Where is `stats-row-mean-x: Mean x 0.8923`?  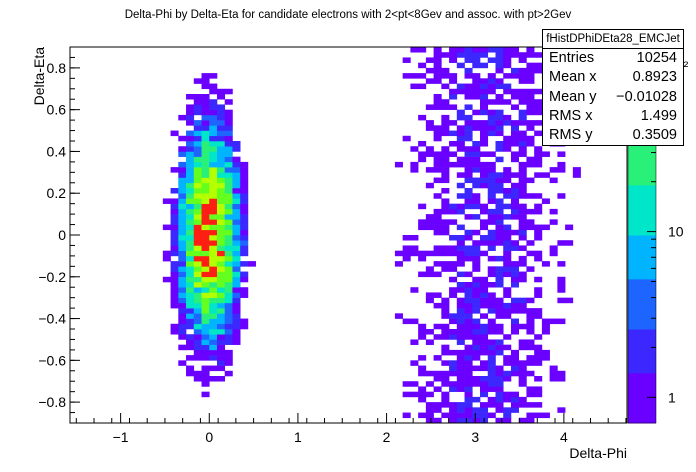 stats-row-mean-x: Mean x 0.8923 is located at coordinates (613, 77).